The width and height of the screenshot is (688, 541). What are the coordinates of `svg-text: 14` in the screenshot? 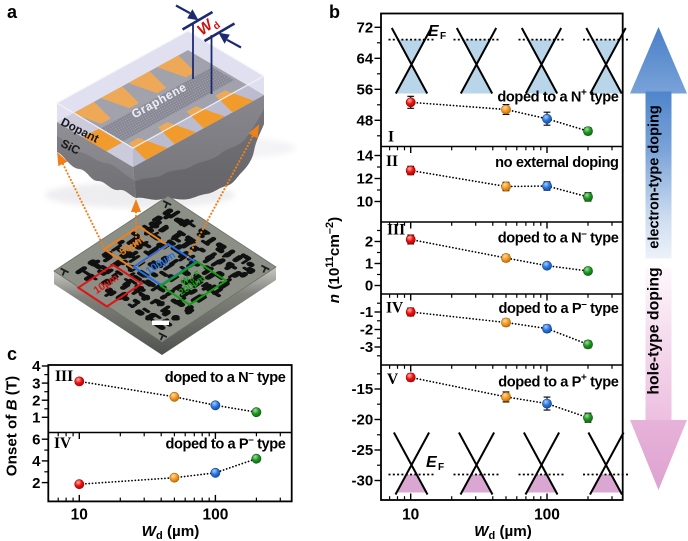 It's located at (365, 156).